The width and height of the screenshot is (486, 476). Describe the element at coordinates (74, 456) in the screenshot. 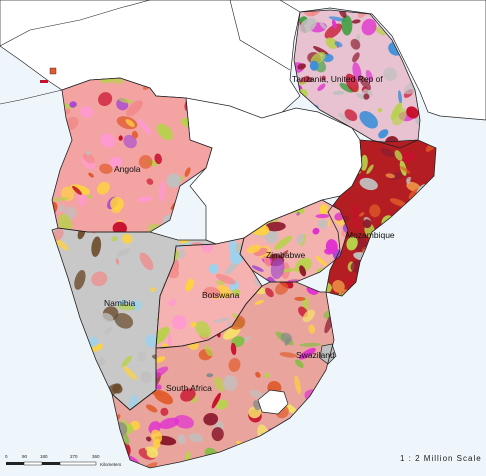

I see `scale-tick-3: 270` at that location.